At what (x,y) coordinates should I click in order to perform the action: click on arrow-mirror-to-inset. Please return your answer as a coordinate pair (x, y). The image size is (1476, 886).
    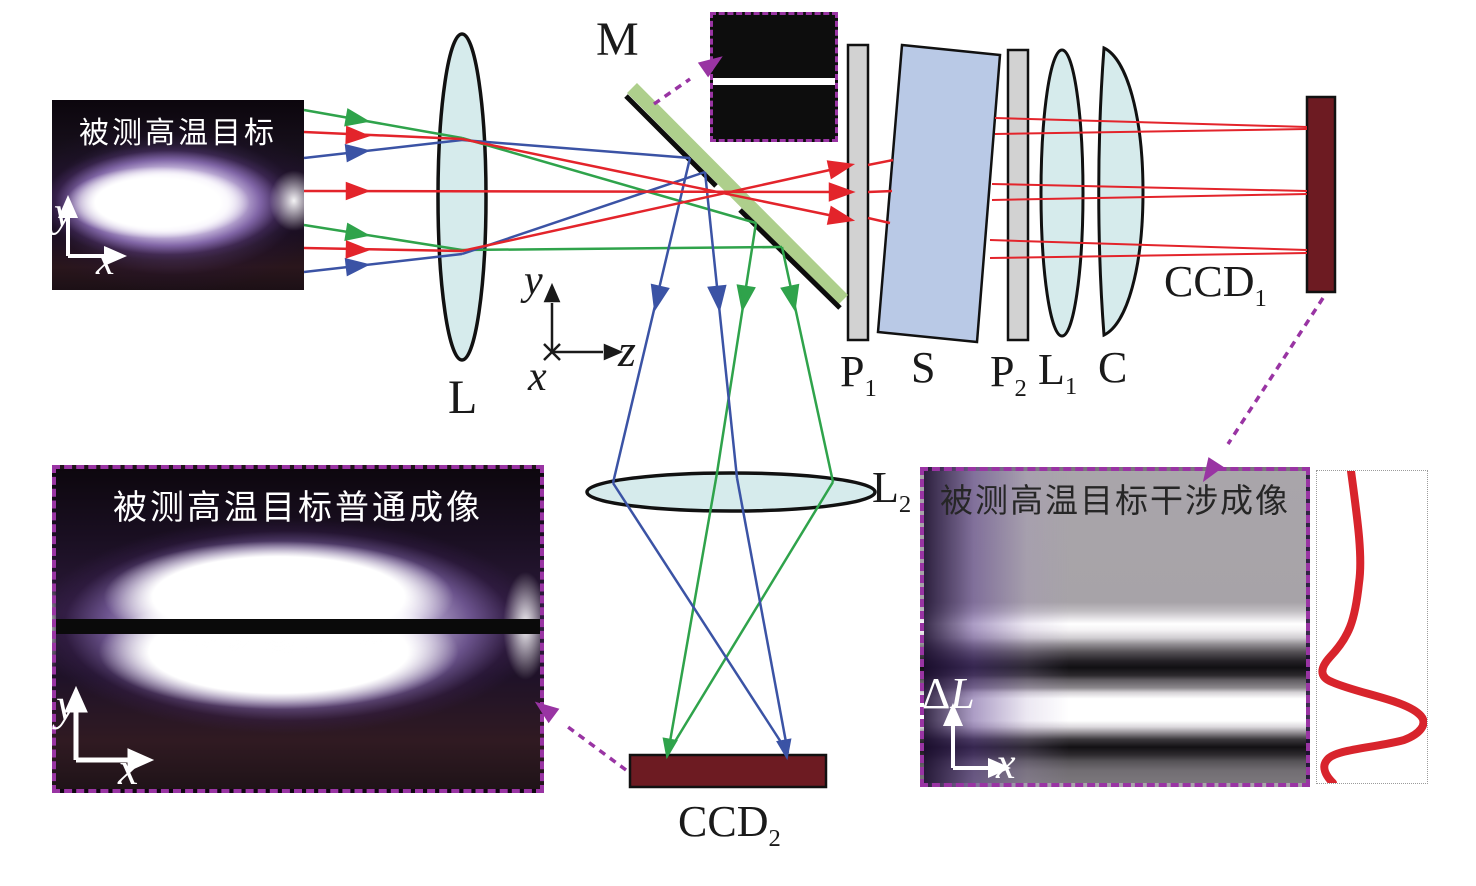
    Looking at the image, I should click on (672, 91).